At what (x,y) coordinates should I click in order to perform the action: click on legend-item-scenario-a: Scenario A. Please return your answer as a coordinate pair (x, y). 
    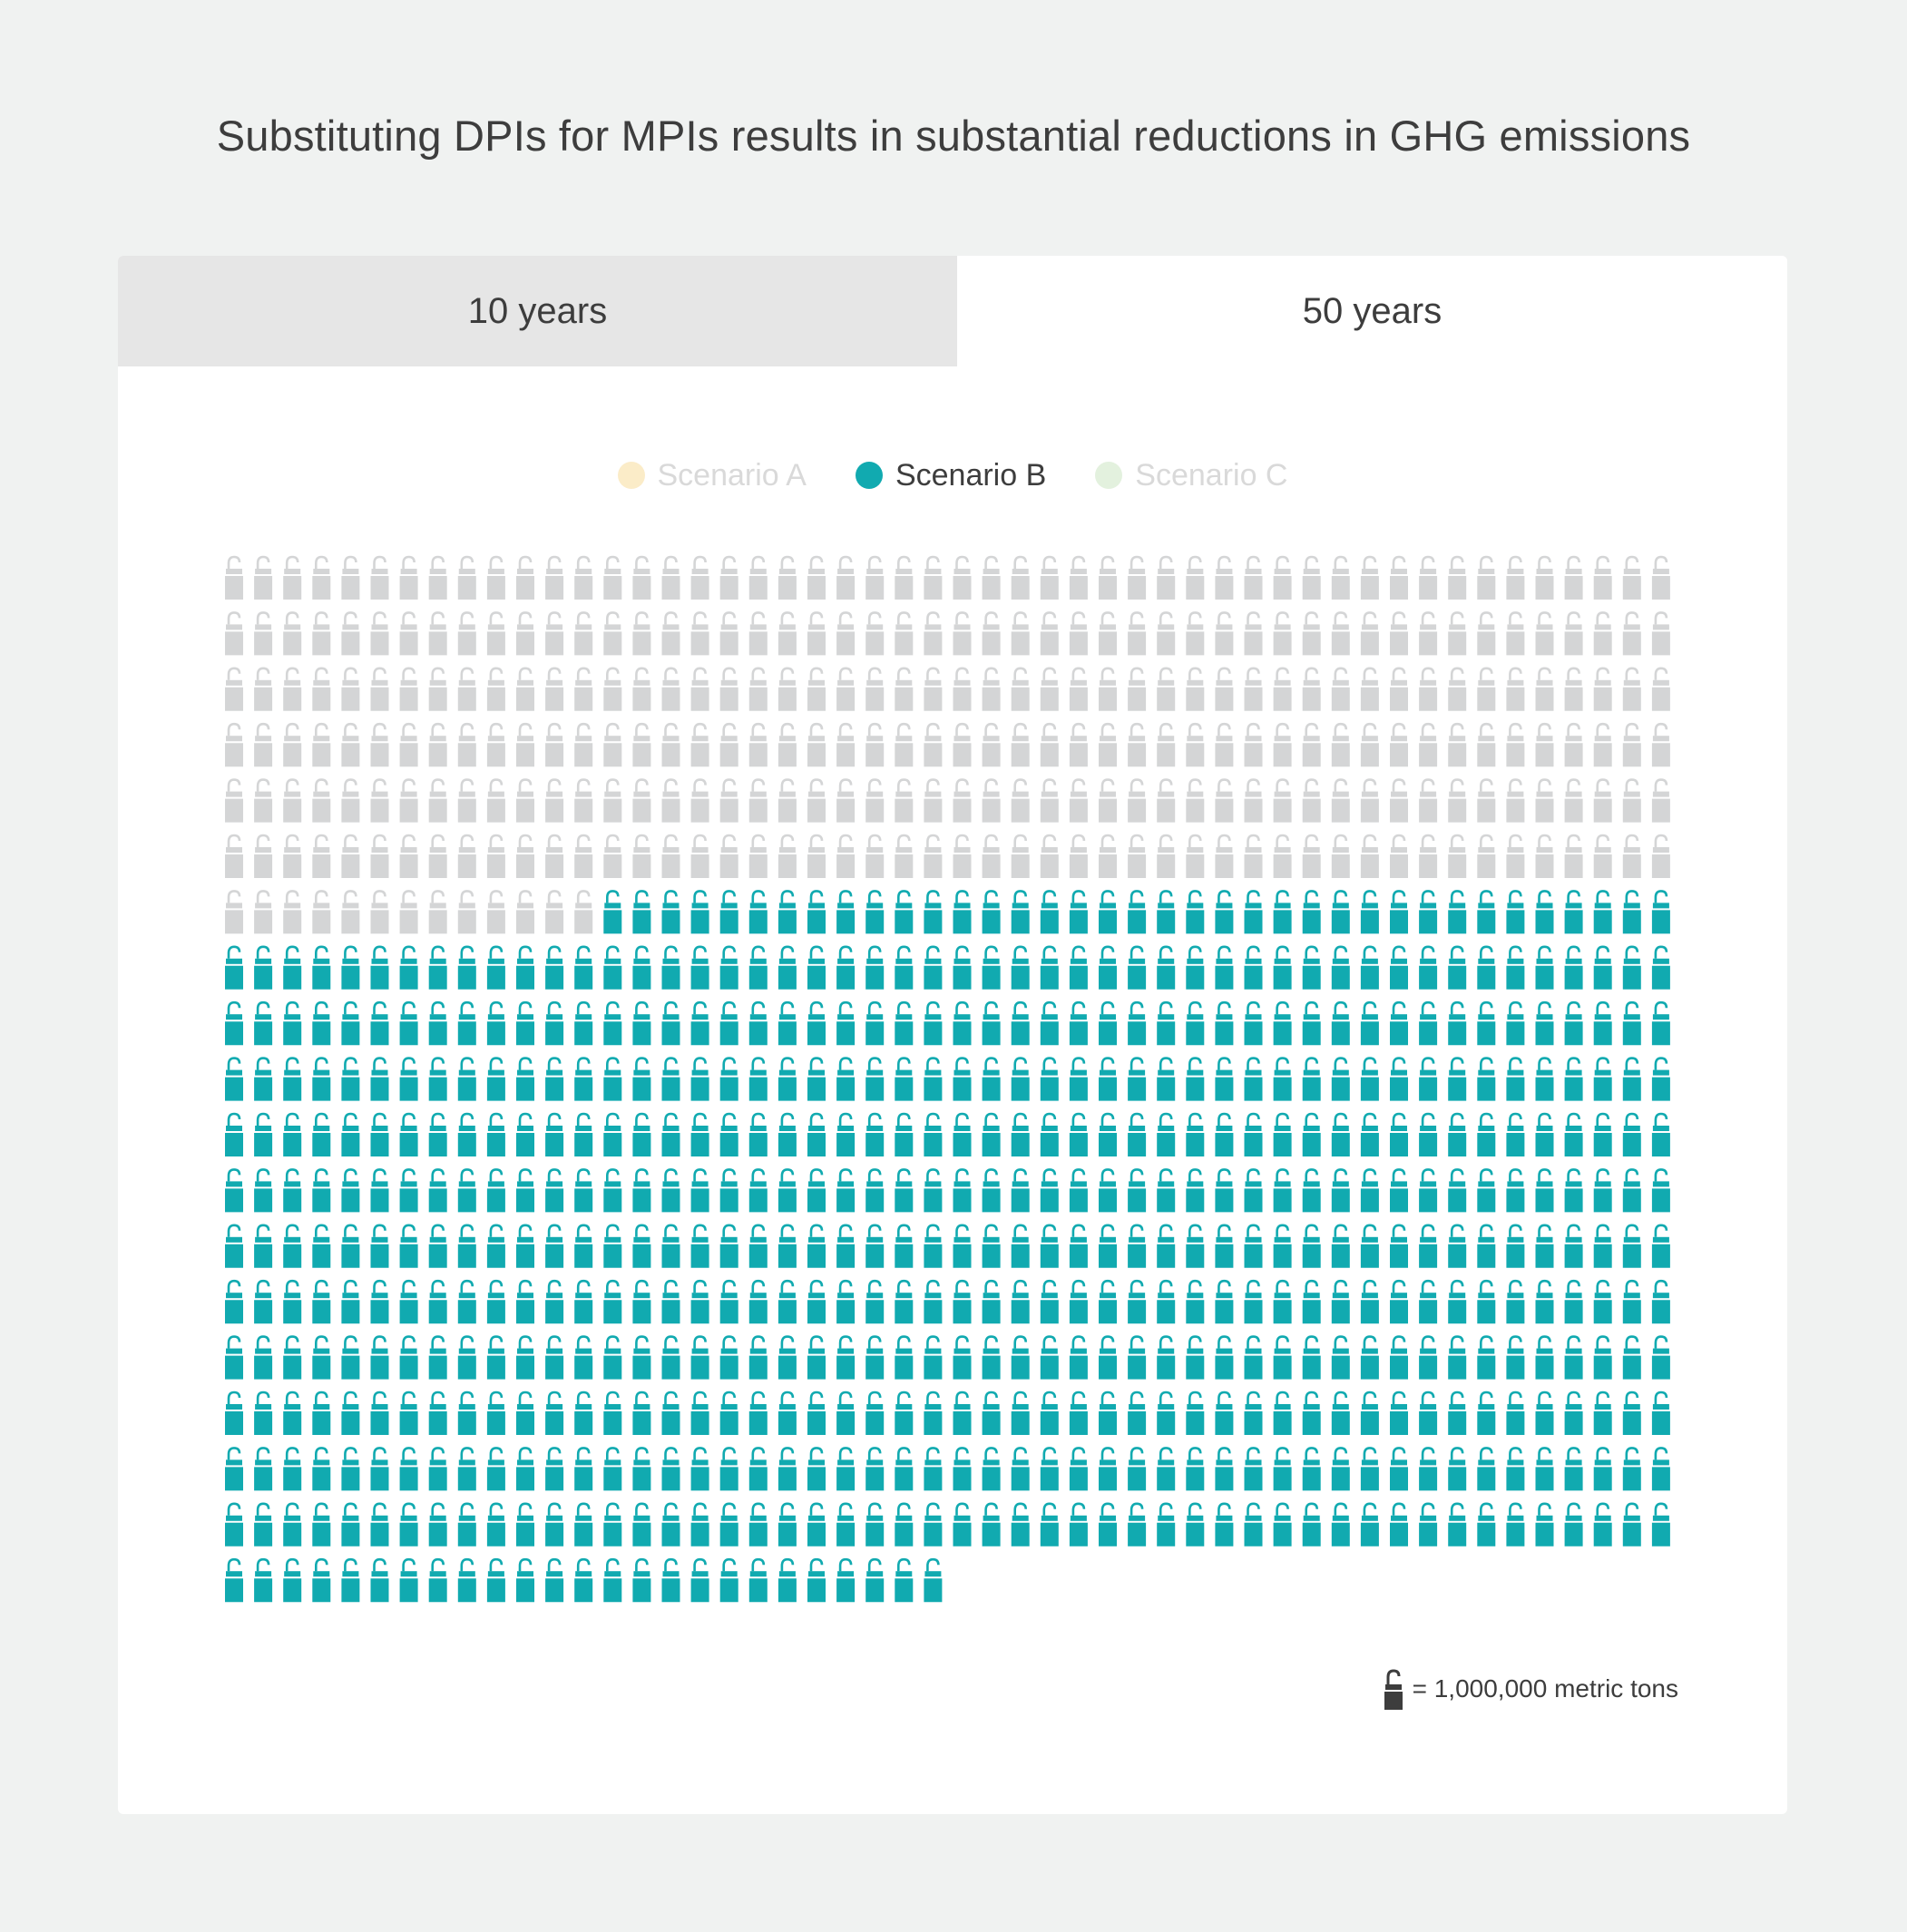
    Looking at the image, I should click on (712, 475).